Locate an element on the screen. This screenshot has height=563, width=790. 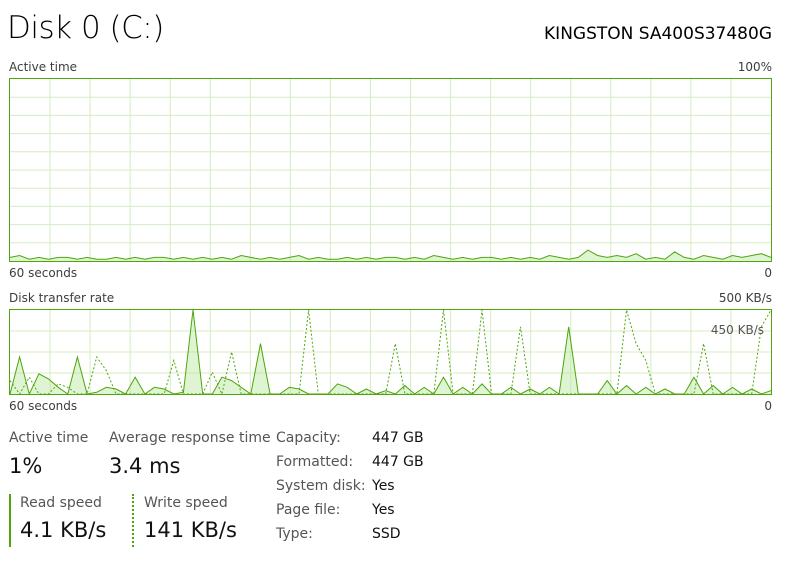
transfer-rate-graph-min: 0 is located at coordinates (768, 406).